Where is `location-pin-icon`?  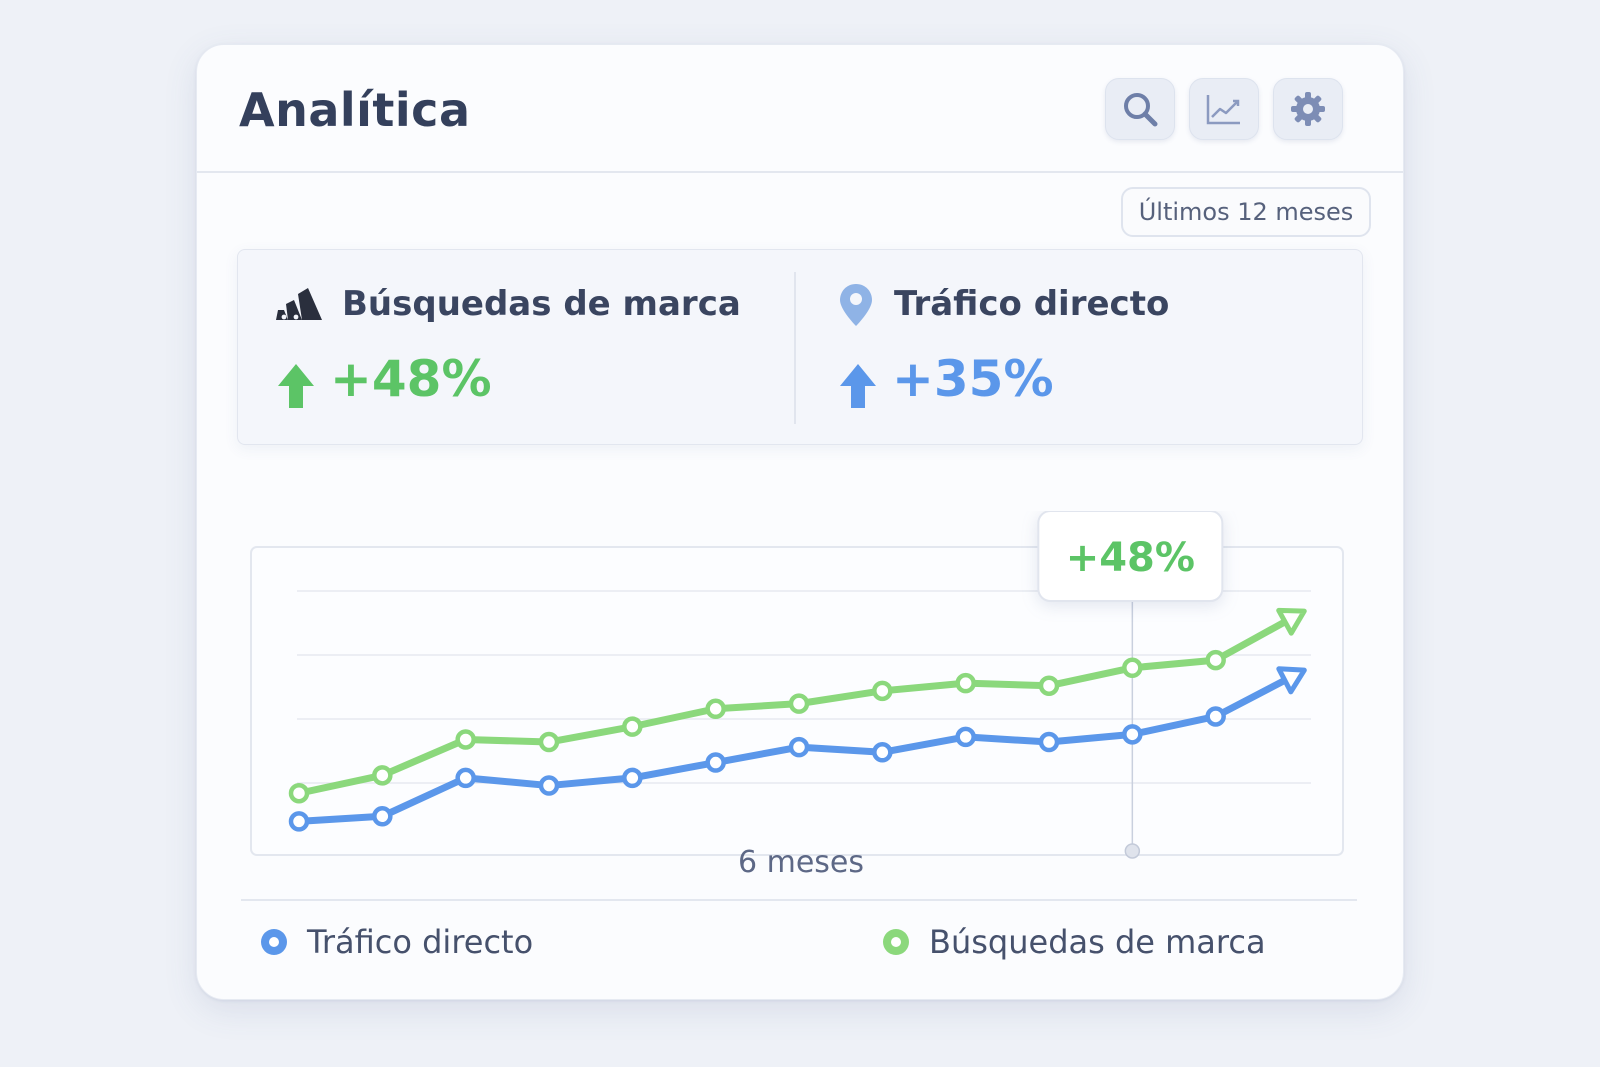 location-pin-icon is located at coordinates (856, 305).